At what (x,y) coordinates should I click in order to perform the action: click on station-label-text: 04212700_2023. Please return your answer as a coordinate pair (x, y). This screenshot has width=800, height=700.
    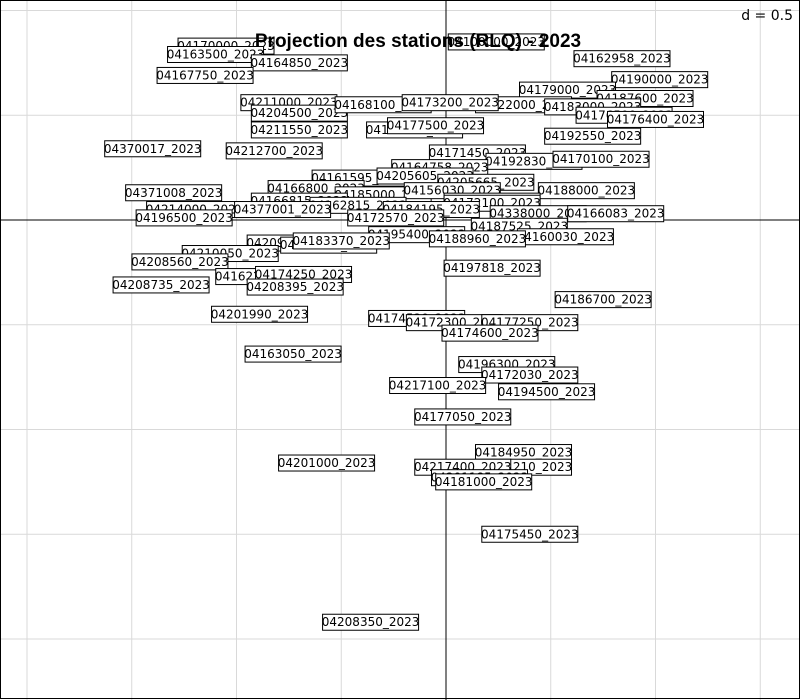
    Looking at the image, I should click on (274, 151).